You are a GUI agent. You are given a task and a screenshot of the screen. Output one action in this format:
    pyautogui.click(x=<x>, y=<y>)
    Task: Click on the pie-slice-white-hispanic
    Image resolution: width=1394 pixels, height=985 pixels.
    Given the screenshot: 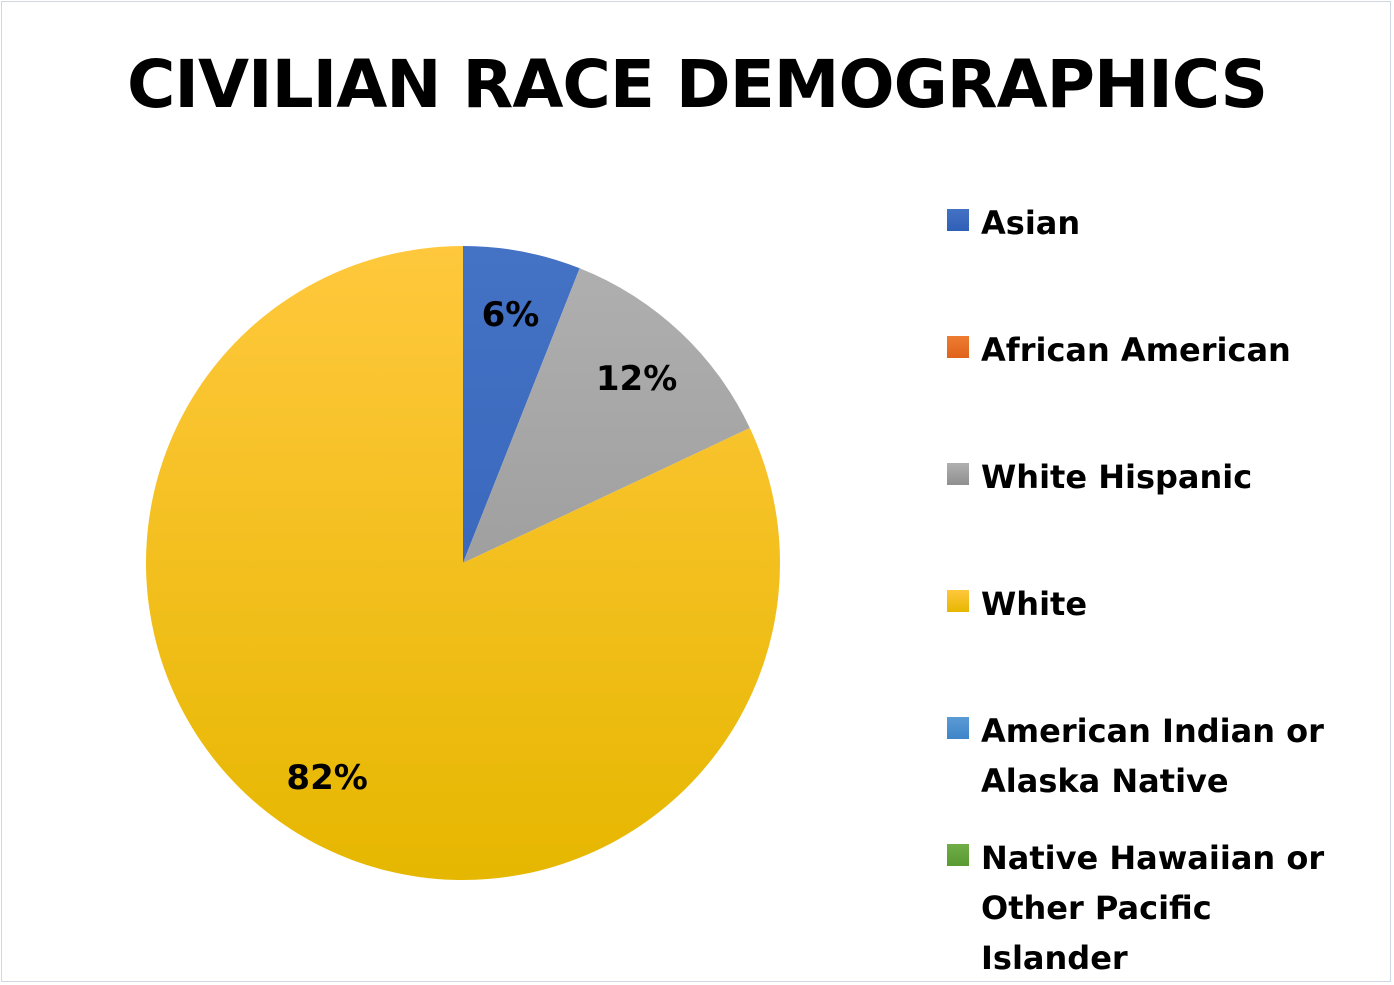 What is the action you would take?
    pyautogui.click(x=606, y=415)
    